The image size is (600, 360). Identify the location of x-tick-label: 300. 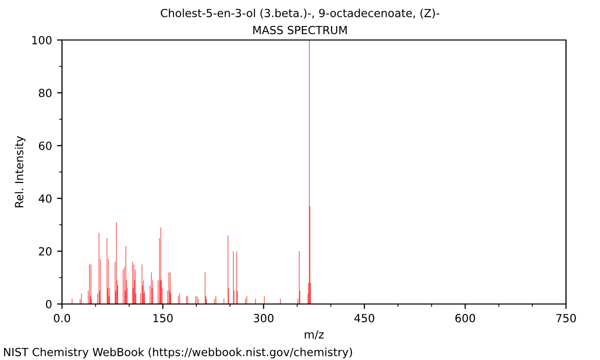
(264, 318).